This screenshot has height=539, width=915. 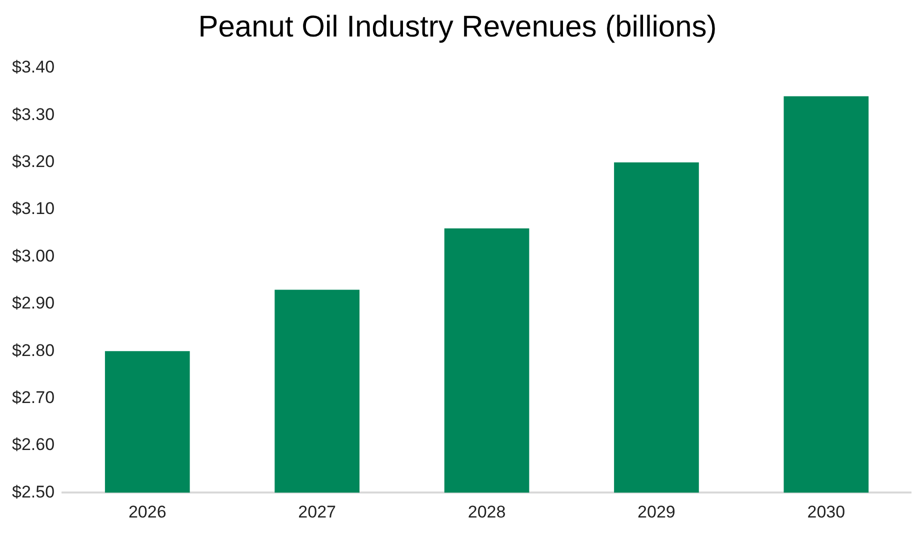 I want to click on x-tick-label: 2026, so click(x=147, y=512).